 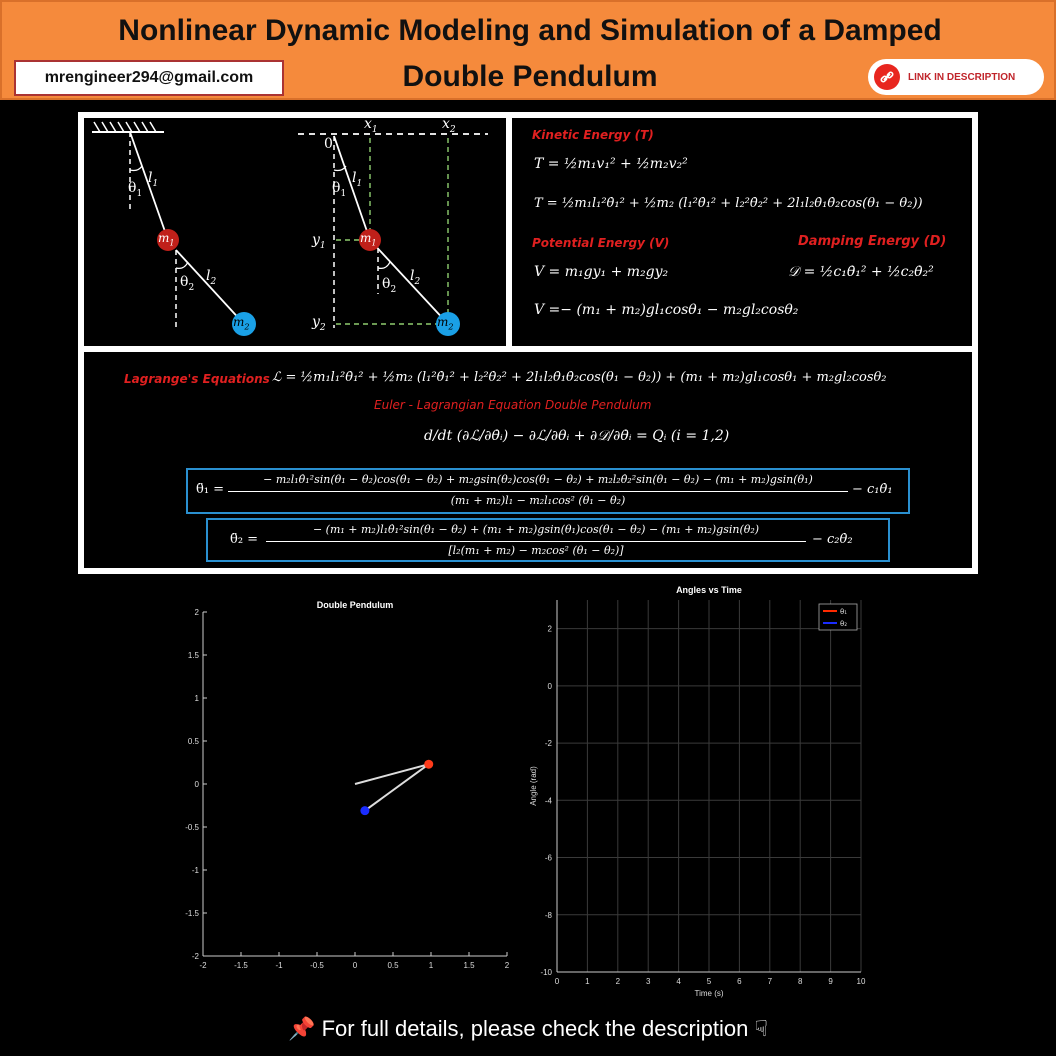 I want to click on y-axis-label: Angle (rad), so click(x=533, y=786).